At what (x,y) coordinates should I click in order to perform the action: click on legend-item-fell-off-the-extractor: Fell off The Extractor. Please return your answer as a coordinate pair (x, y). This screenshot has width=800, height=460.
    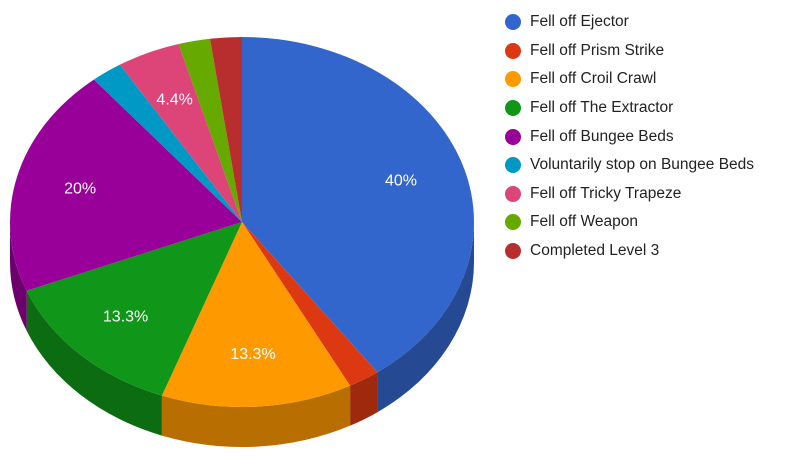
    Looking at the image, I should click on (629, 108).